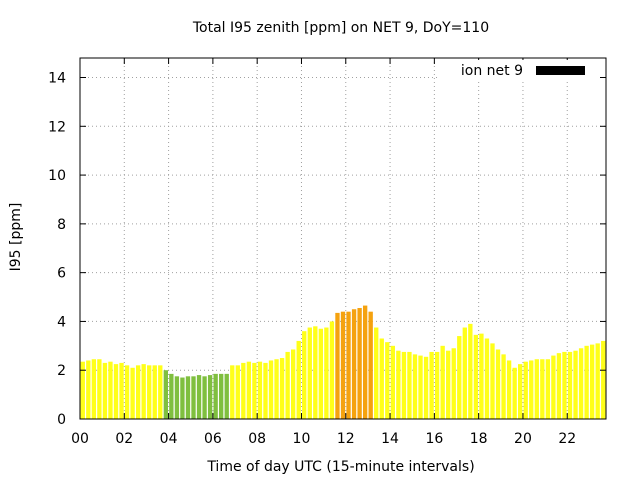  What do you see at coordinates (346, 439) in the screenshot?
I see `x-tick-label: 12` at bounding box center [346, 439].